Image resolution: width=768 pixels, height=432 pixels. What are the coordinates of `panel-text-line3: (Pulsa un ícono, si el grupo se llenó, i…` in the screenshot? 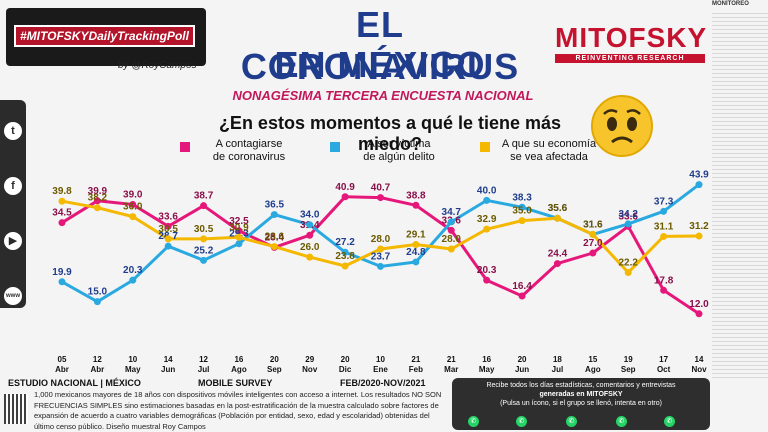 It's located at (581, 403).